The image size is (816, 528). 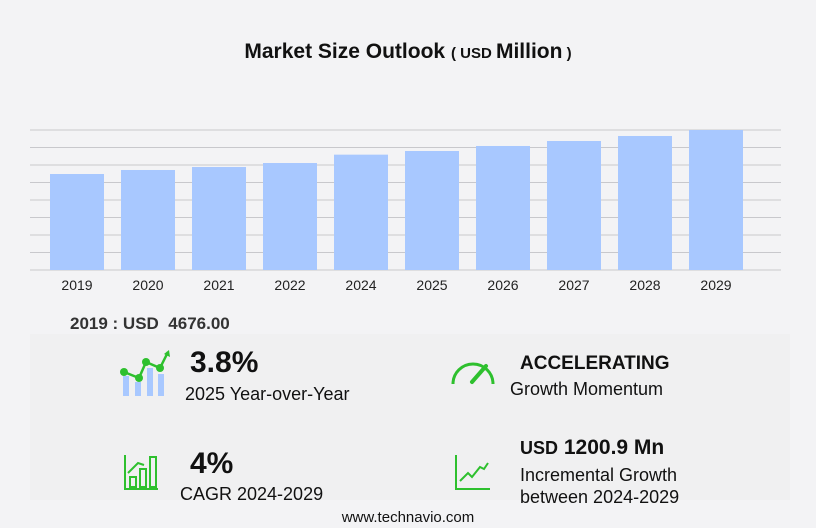 I want to click on bar-2028, so click(x=645, y=202).